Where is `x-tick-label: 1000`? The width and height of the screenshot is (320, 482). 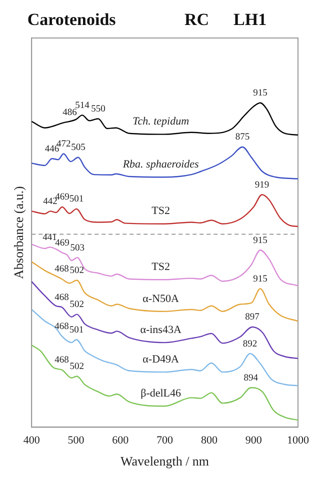
x-tick-label: 1000 is located at coordinates (298, 440).